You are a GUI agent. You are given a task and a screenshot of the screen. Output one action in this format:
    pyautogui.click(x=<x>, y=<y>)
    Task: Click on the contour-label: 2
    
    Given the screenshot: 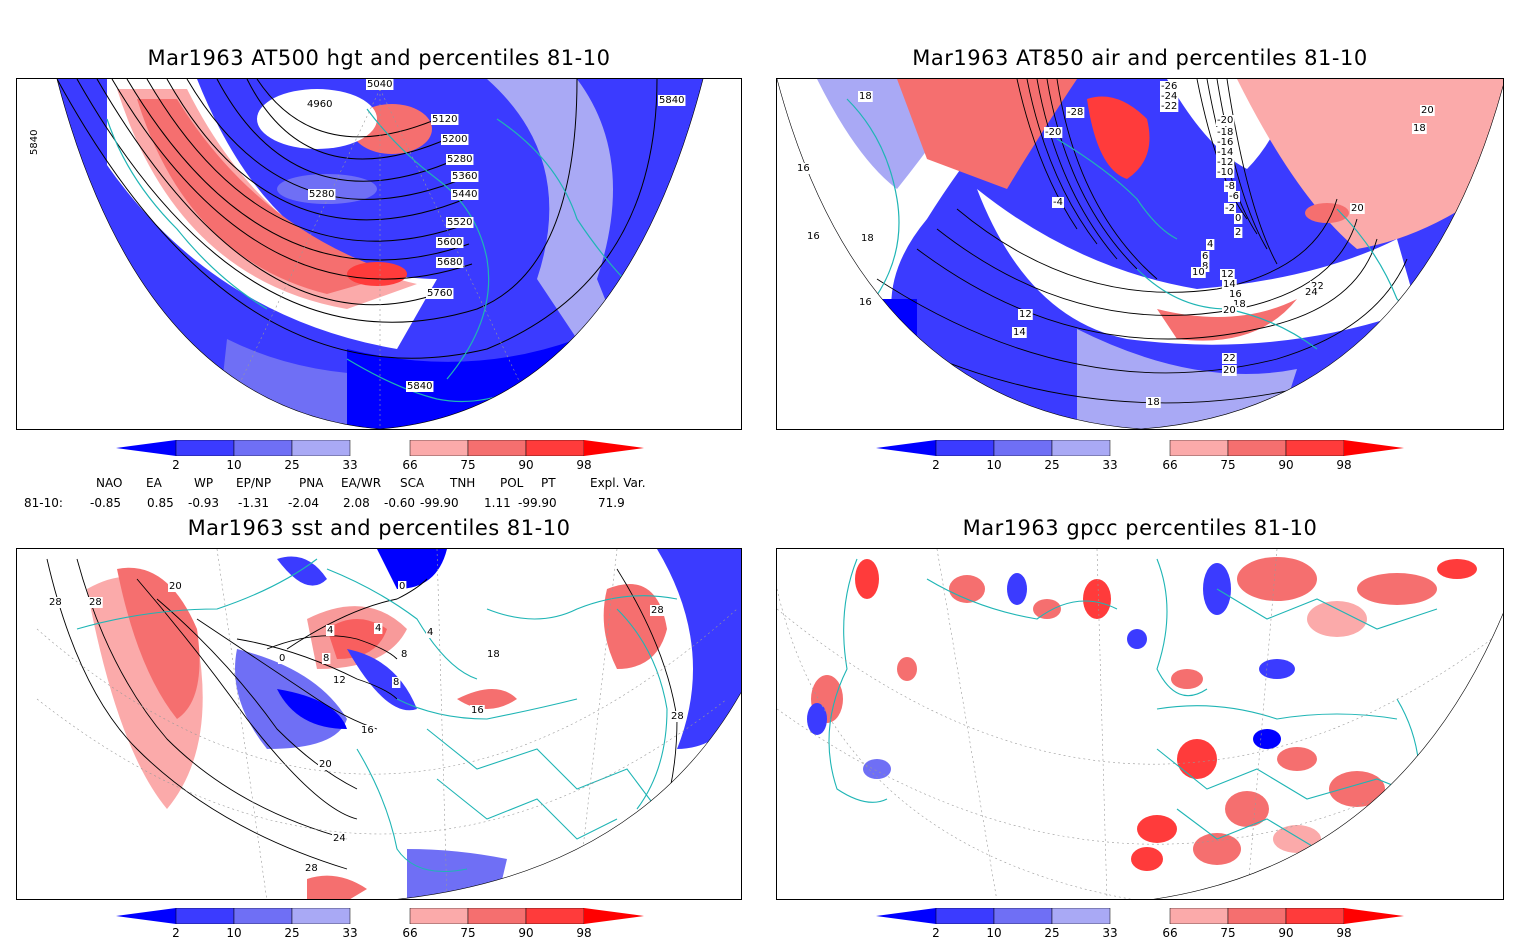 What is the action you would take?
    pyautogui.click(x=1238, y=232)
    